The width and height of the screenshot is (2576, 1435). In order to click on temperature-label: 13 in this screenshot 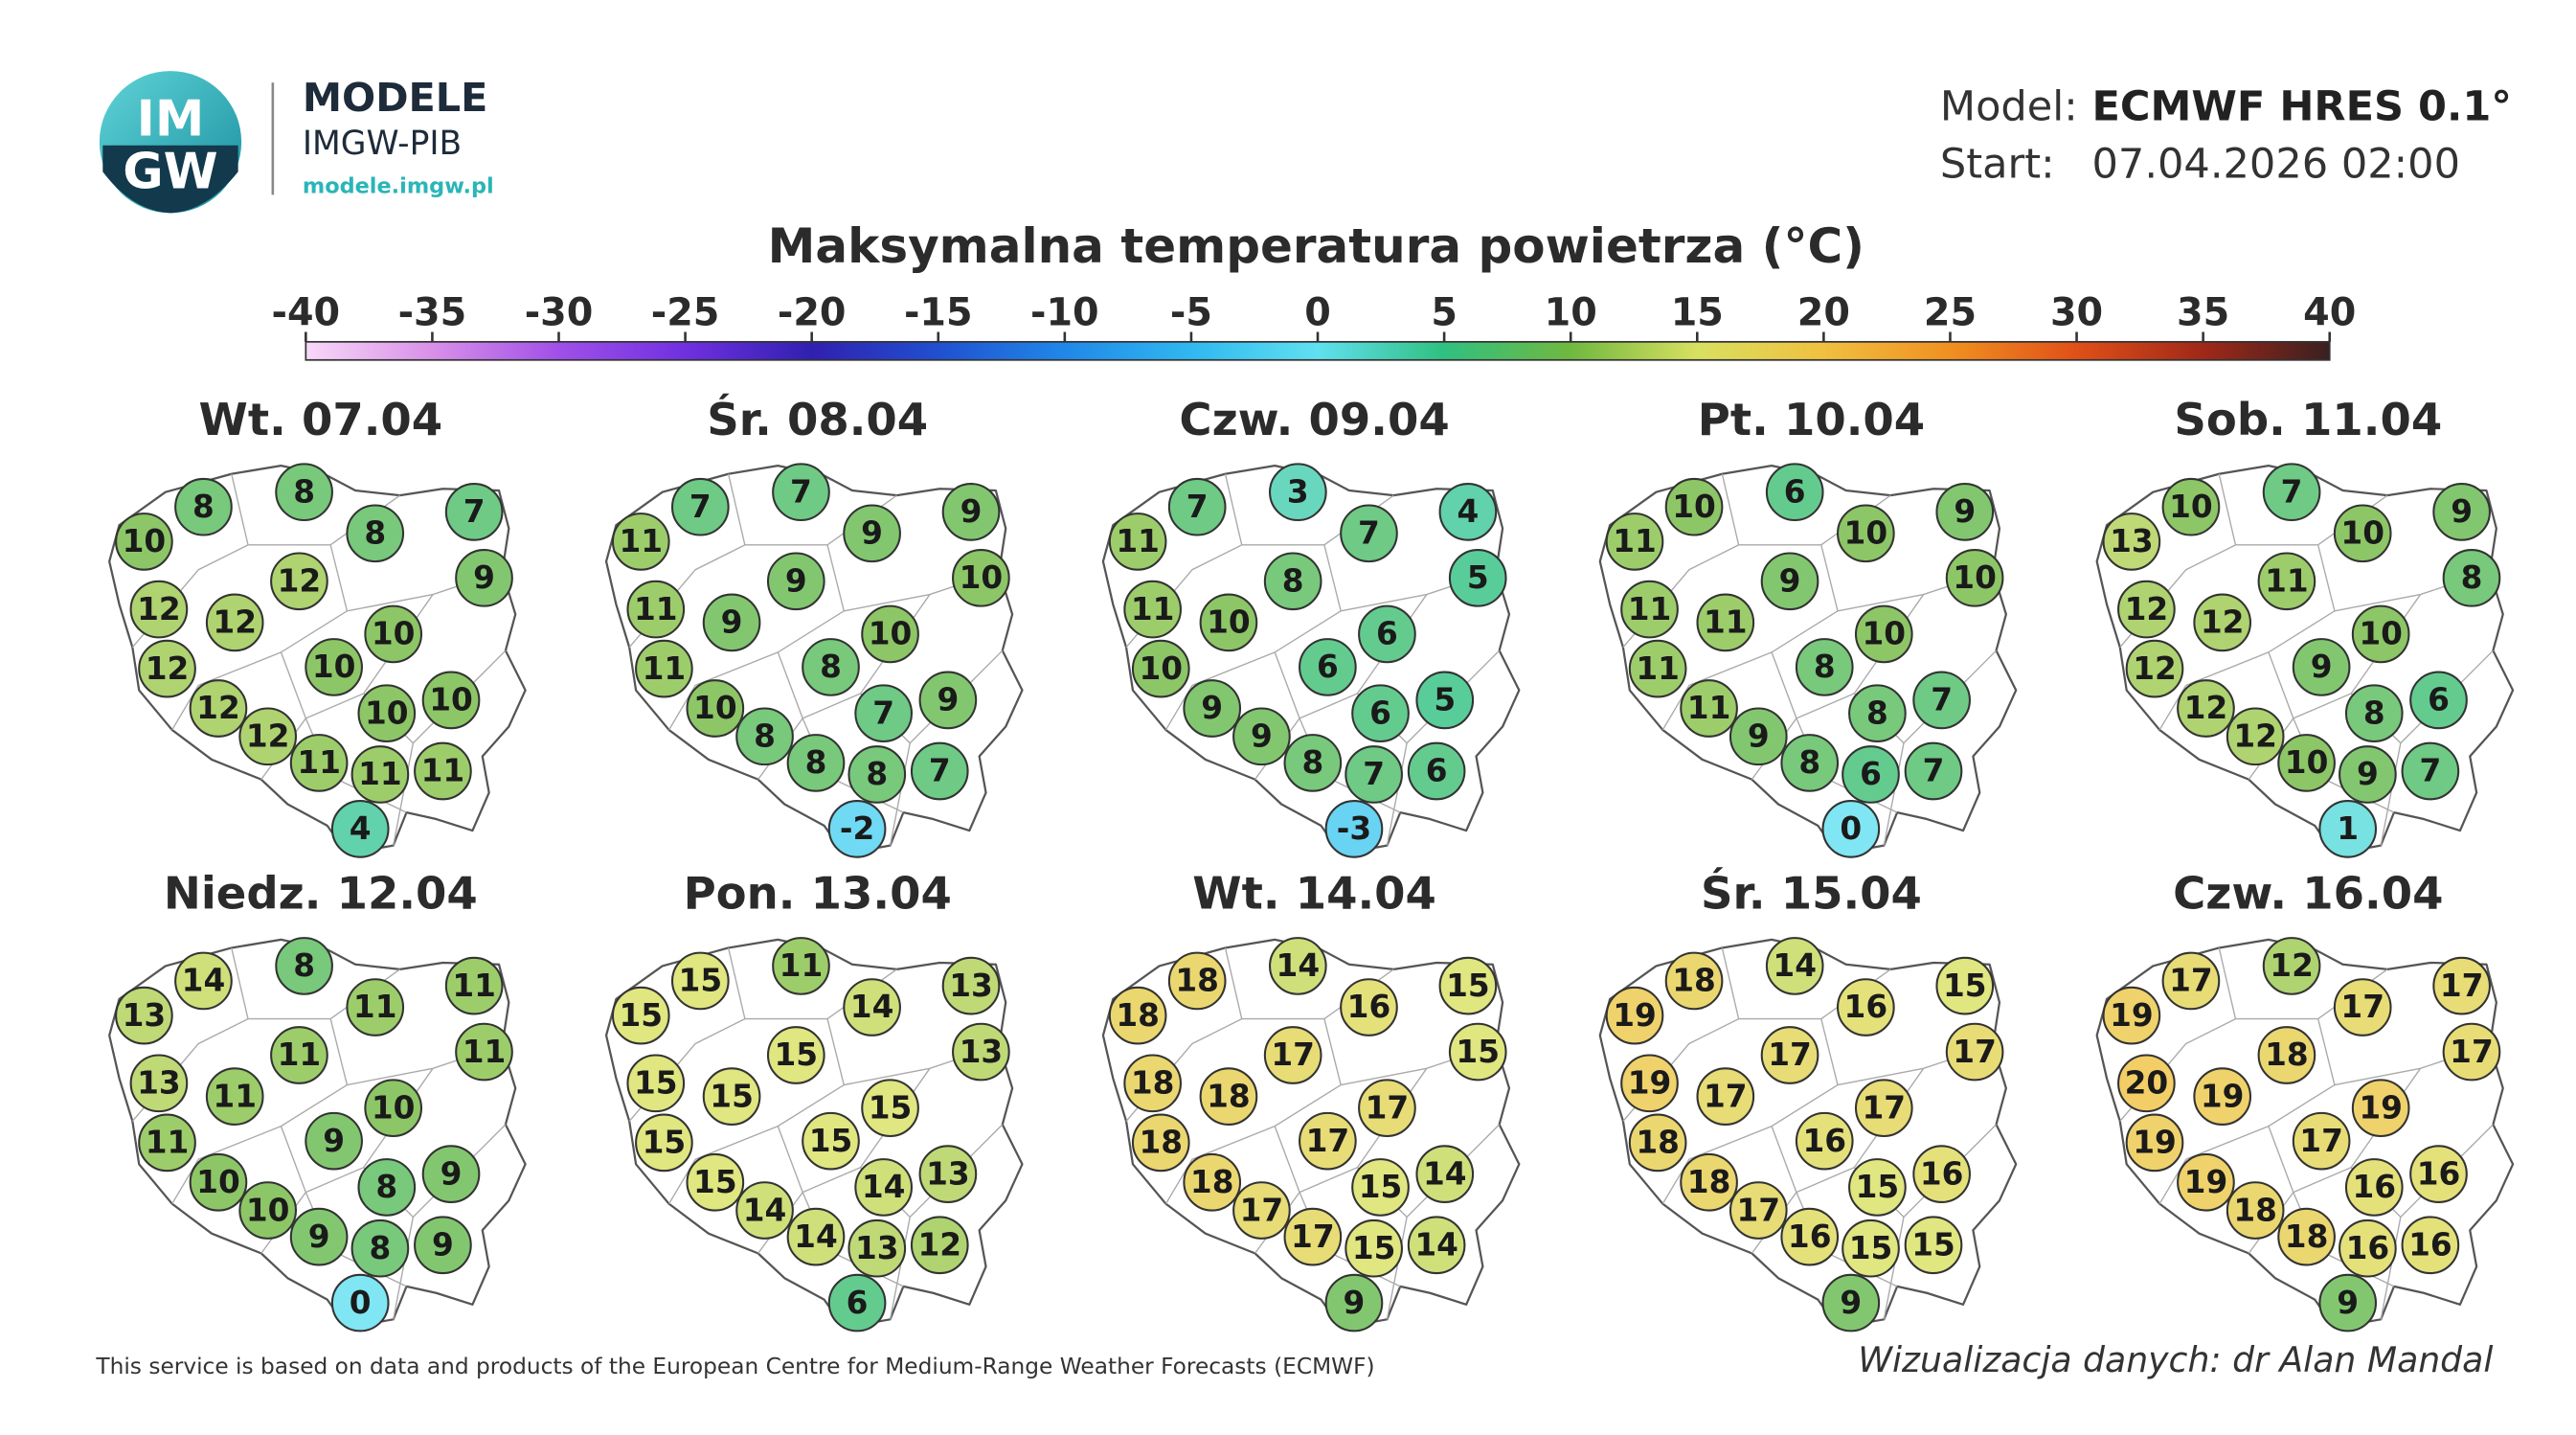, I will do `click(159, 1083)`.